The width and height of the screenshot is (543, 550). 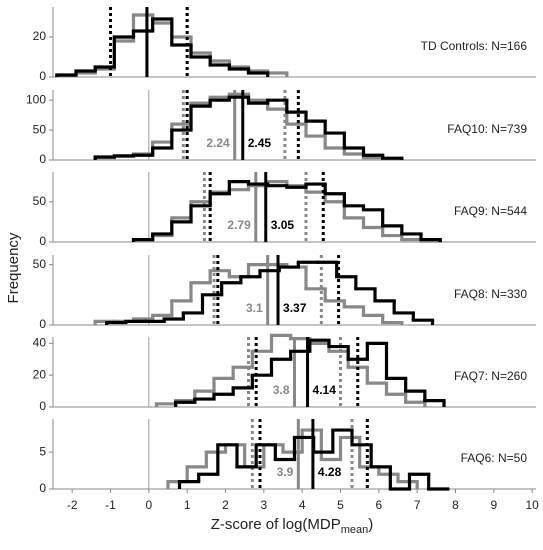 What do you see at coordinates (40, 343) in the screenshot?
I see `y-tick-label: 40` at bounding box center [40, 343].